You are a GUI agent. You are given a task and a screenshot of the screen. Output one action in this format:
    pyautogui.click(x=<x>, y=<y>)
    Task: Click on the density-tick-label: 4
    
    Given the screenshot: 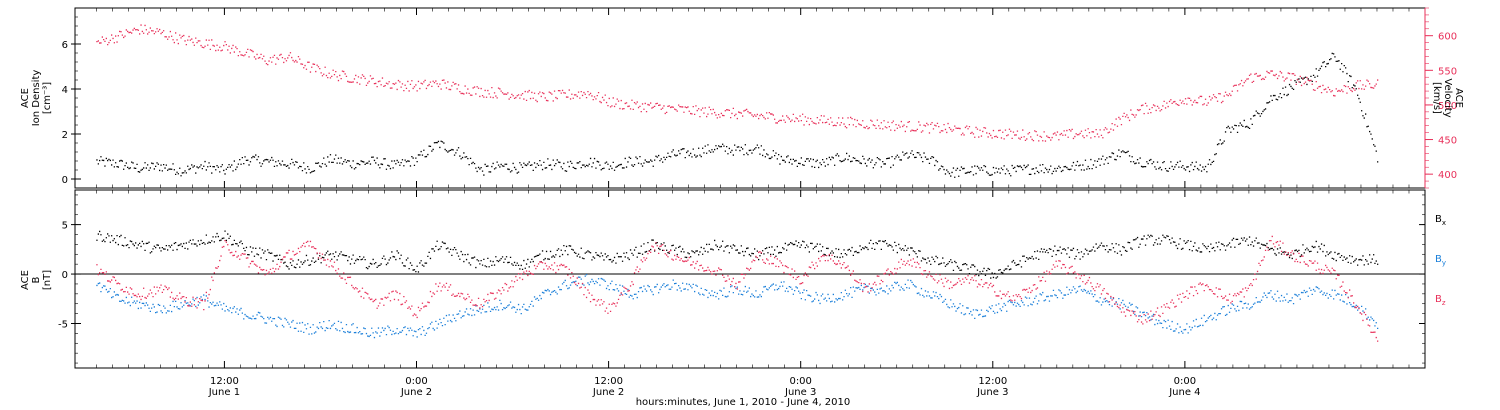 What is the action you would take?
    pyautogui.click(x=65, y=90)
    